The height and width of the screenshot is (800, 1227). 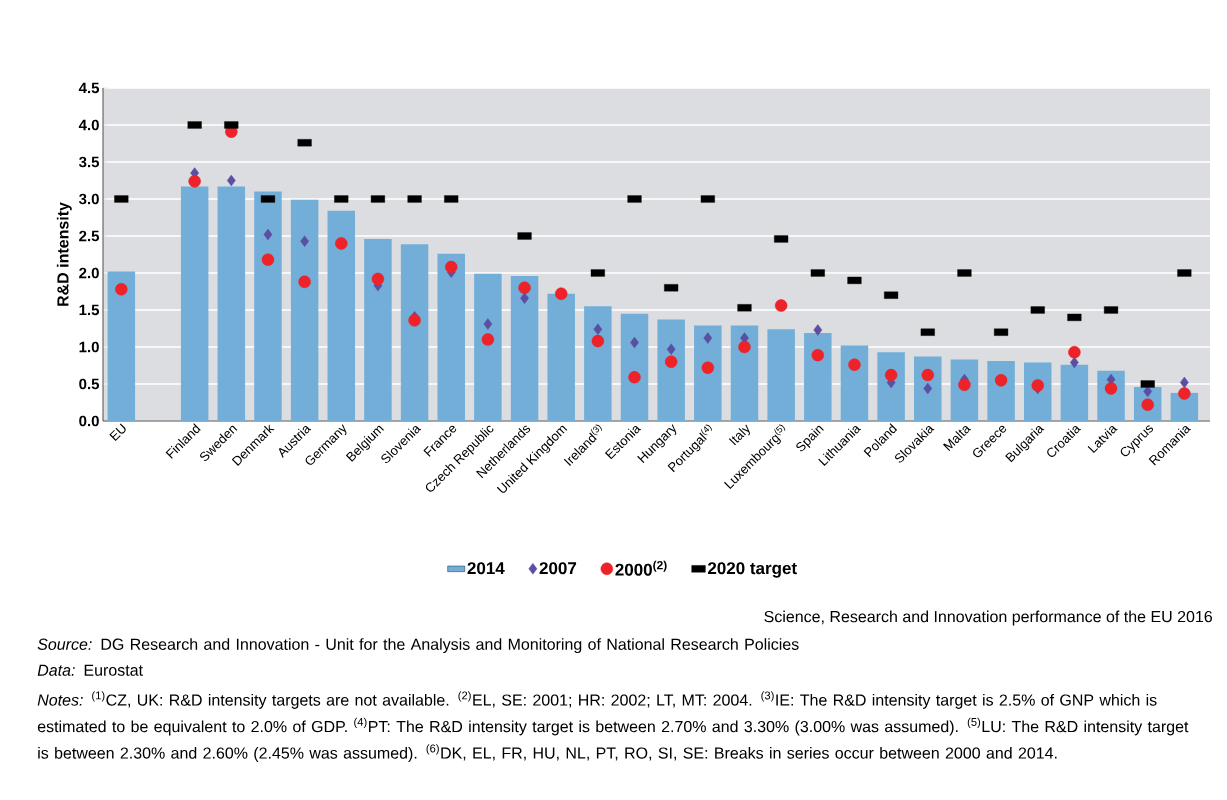 What do you see at coordinates (89, 347) in the screenshot?
I see `y-tick-label: 1.0` at bounding box center [89, 347].